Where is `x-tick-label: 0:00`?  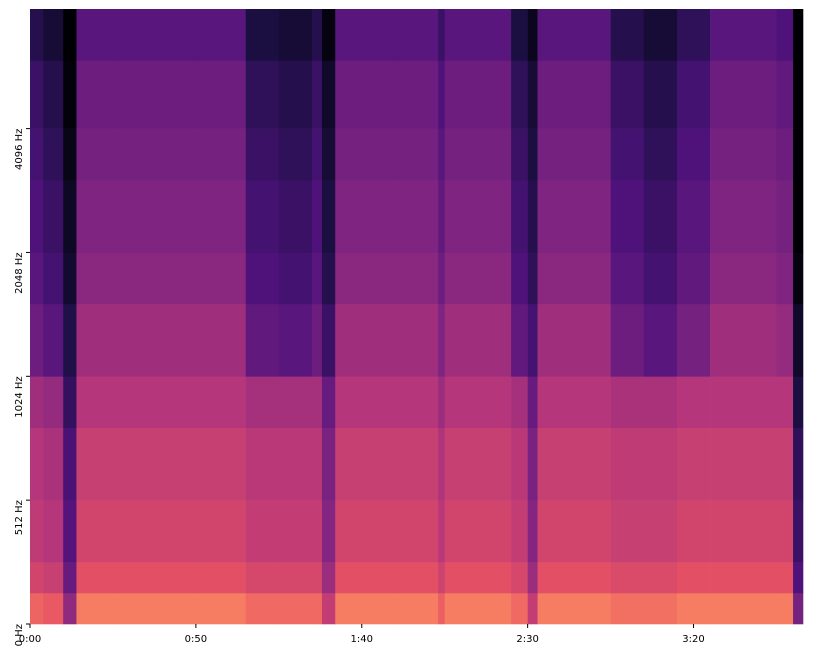 x-tick-label: 0:00 is located at coordinates (30, 639).